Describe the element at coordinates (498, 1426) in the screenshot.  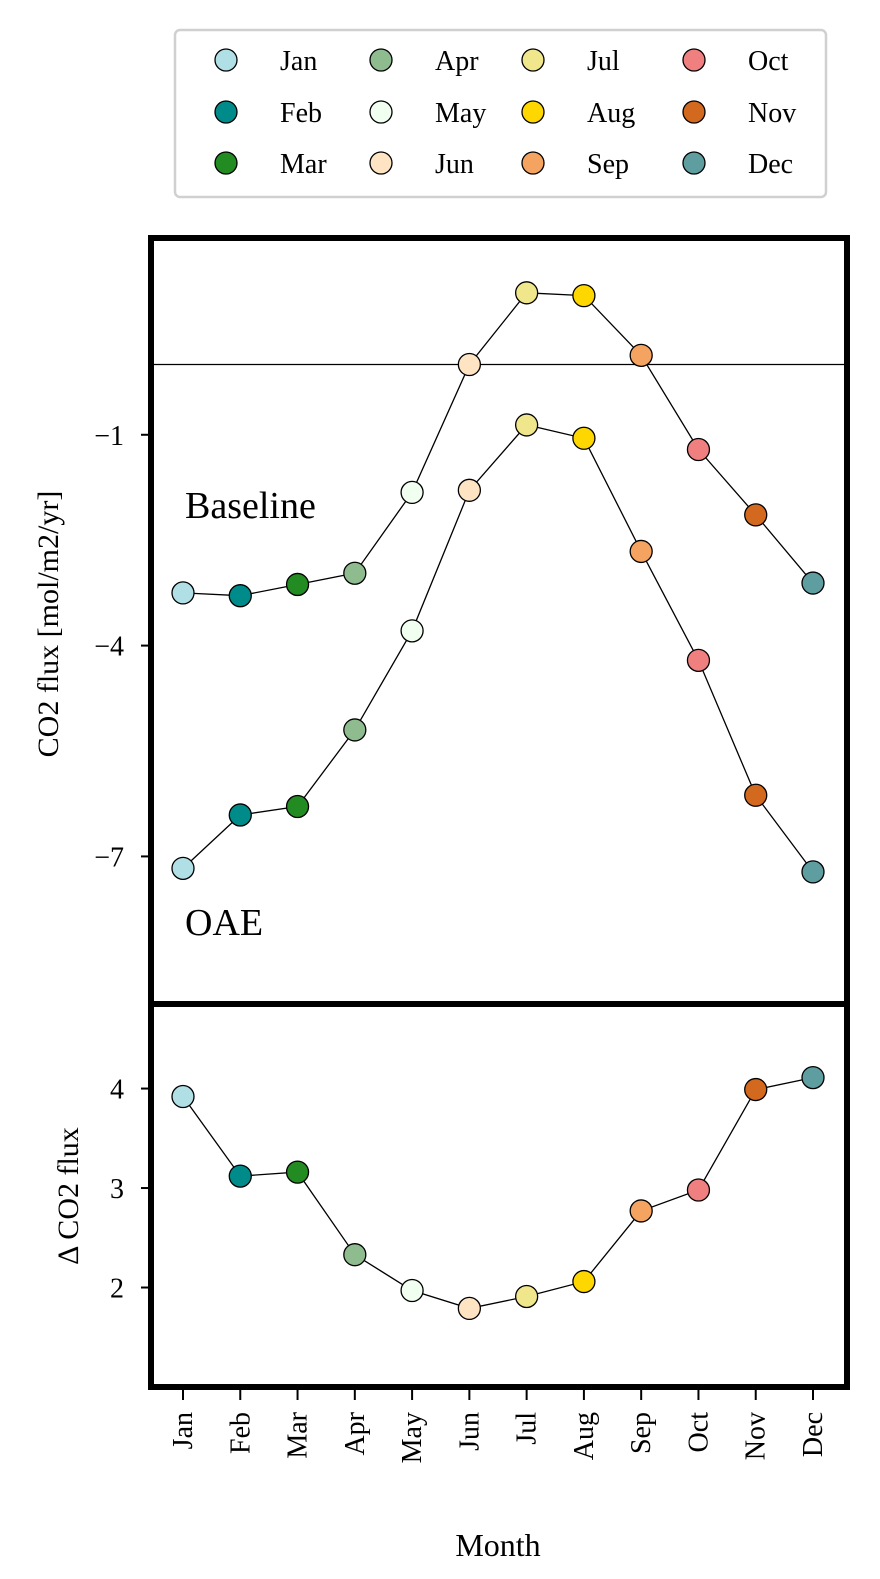
I see `x-axis-ticks: Jan Feb Mar Apr May Jun Jul Aug Sep Oct Nov Dec` at that location.